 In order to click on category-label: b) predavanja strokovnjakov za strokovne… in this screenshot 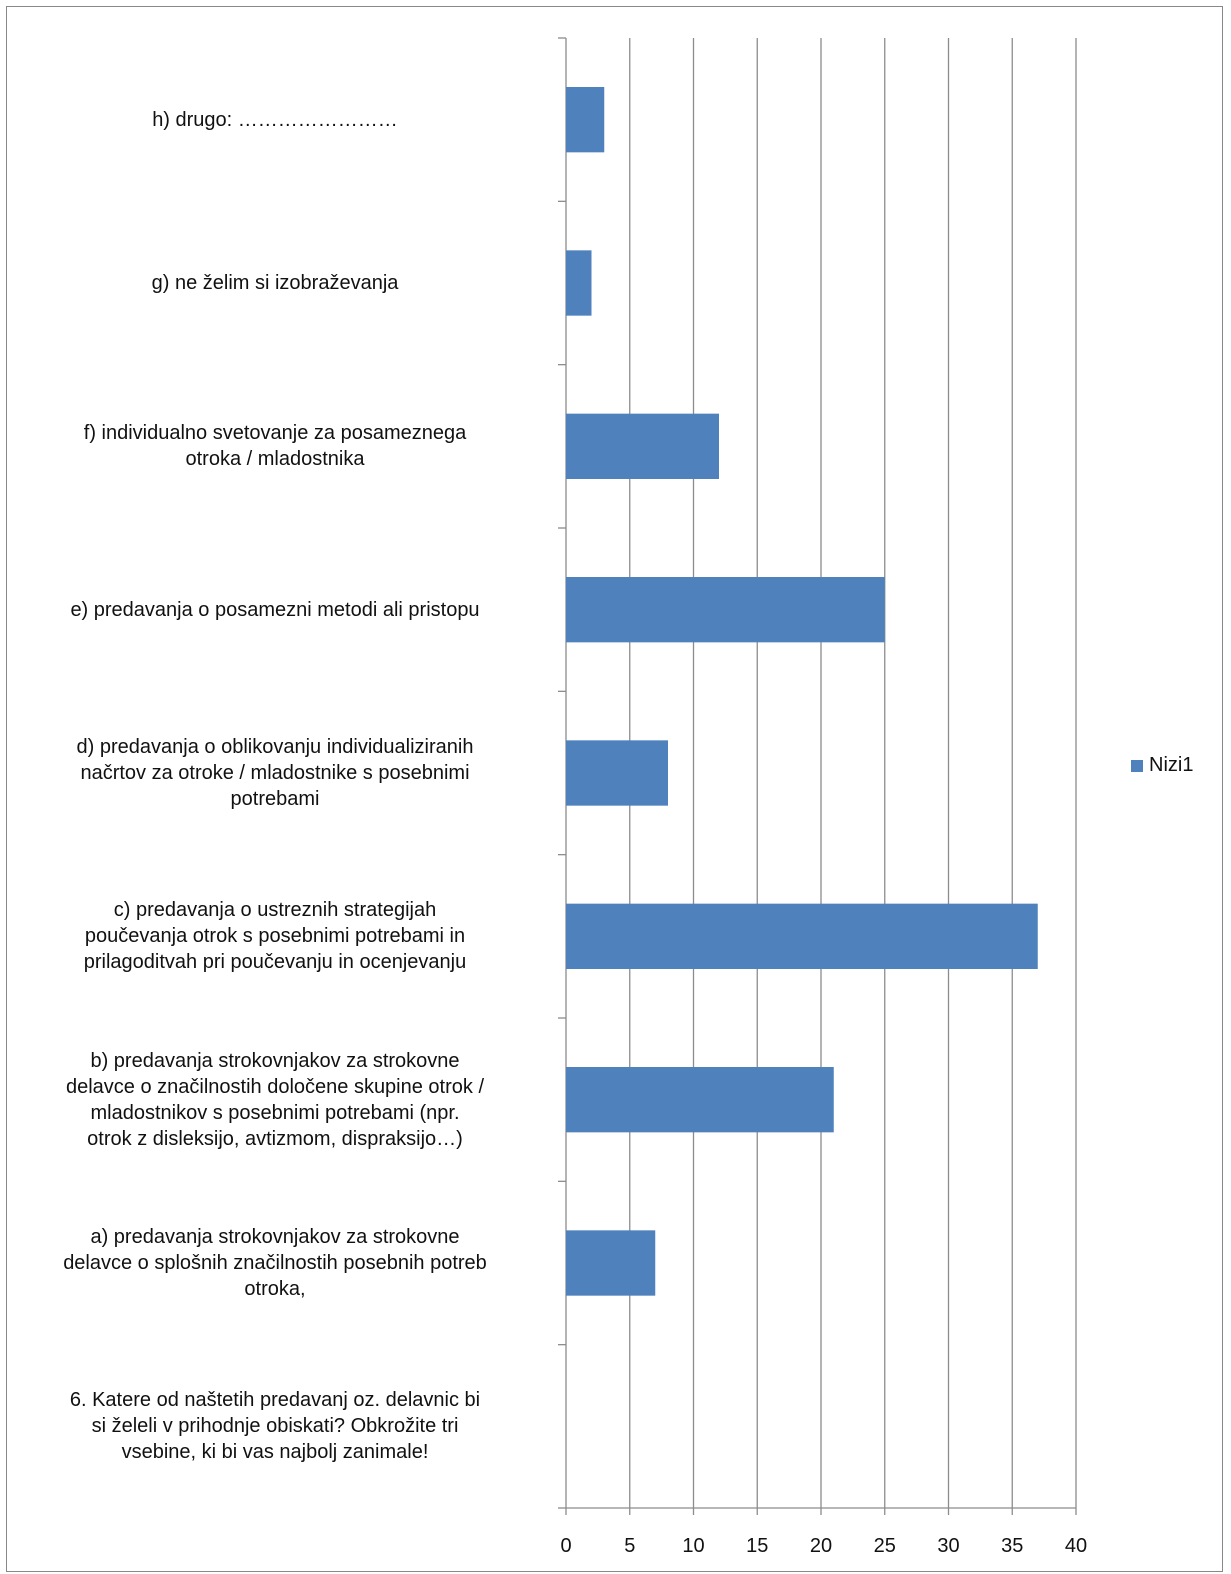, I will do `click(275, 1099)`.